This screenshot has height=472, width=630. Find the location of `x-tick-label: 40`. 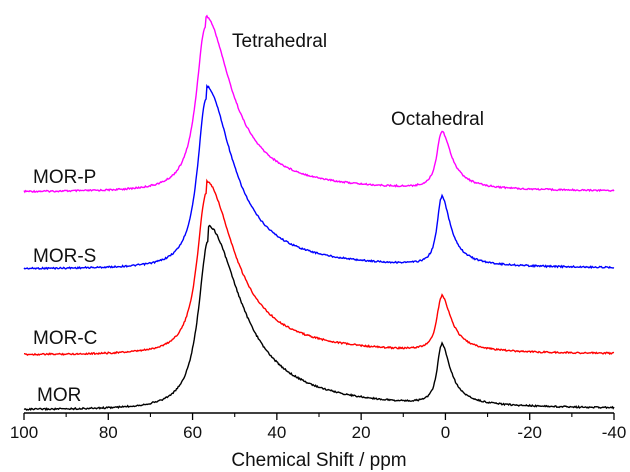

x-tick-label: 40 is located at coordinates (276, 432).